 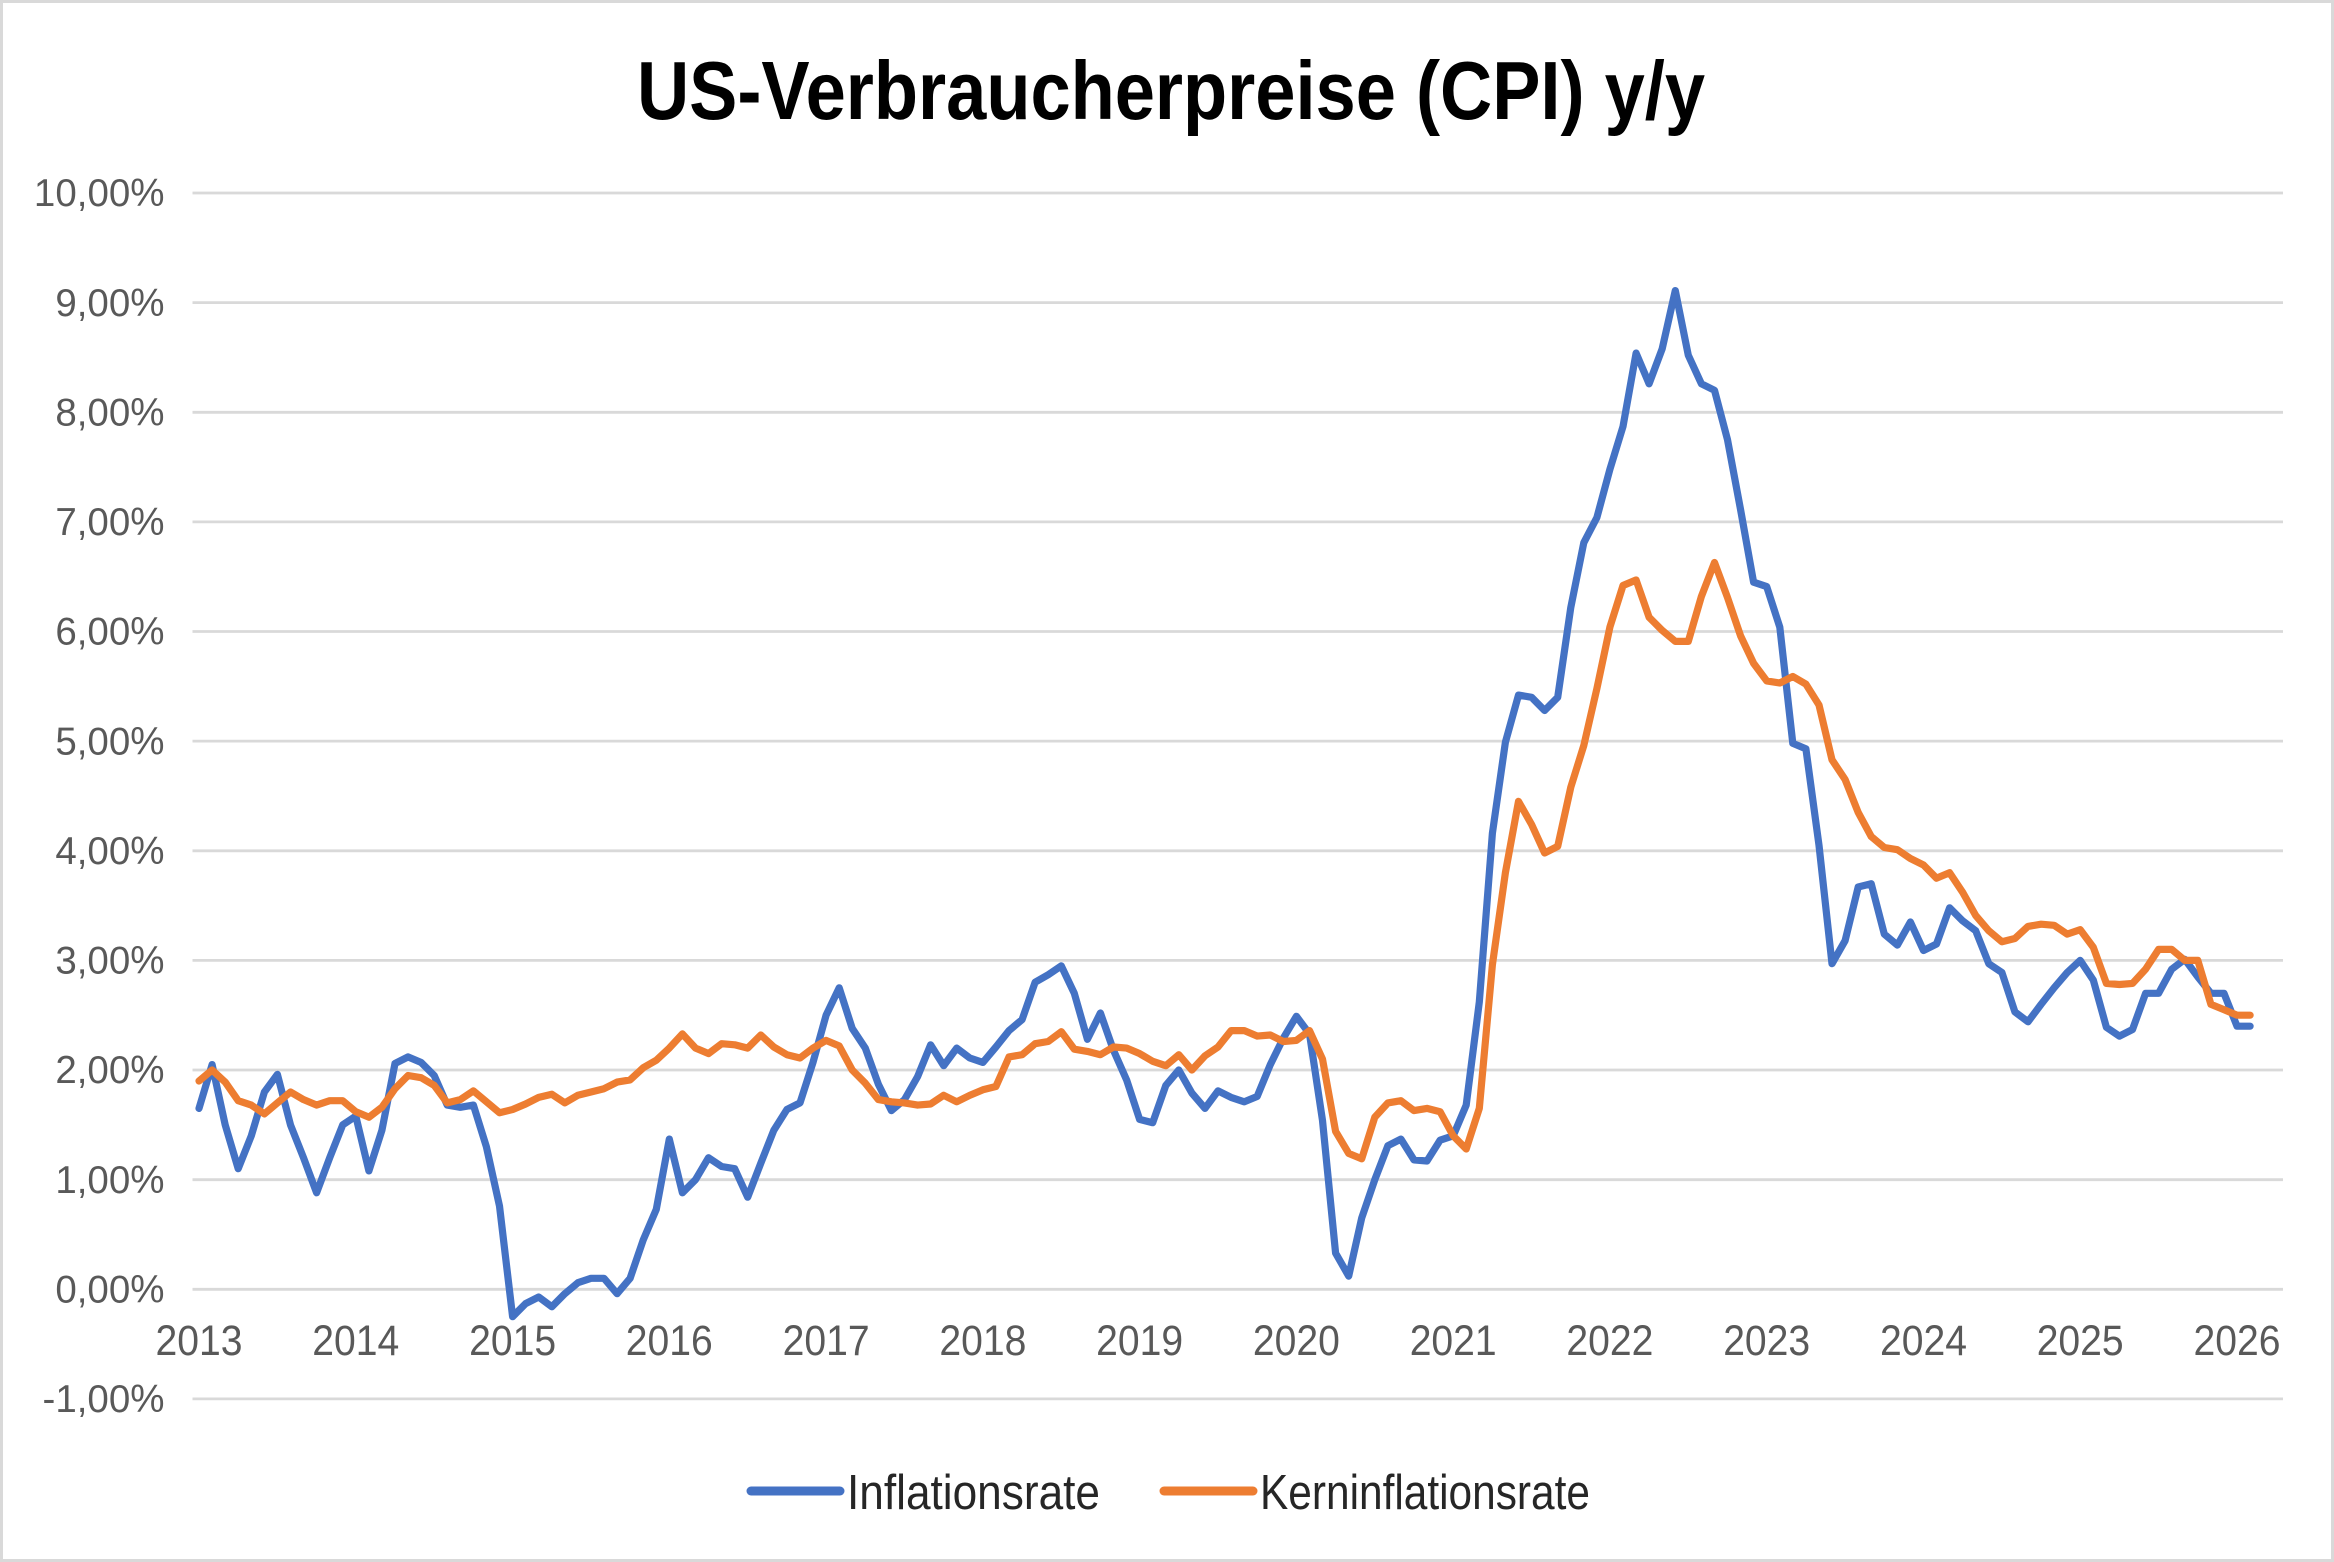 What do you see at coordinates (109, 1070) in the screenshot?
I see `svg-text: 2,00%` at bounding box center [109, 1070].